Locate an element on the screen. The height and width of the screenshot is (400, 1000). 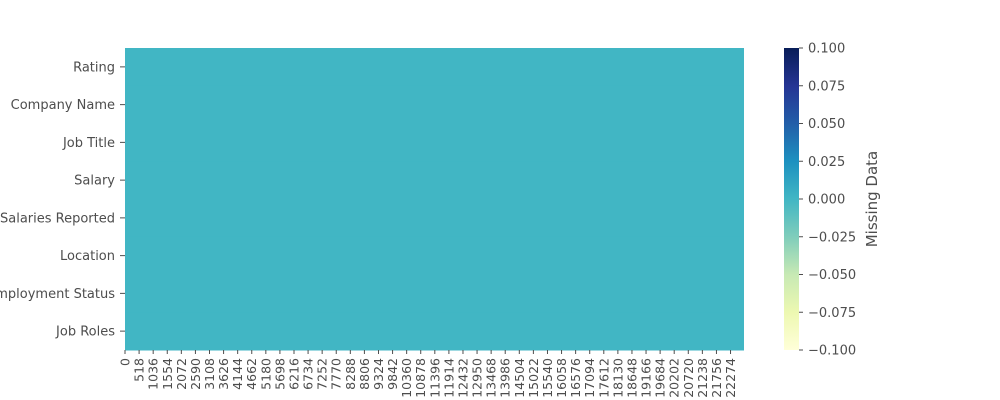
colorbar-tick-label: −0.100 is located at coordinates (832, 351).